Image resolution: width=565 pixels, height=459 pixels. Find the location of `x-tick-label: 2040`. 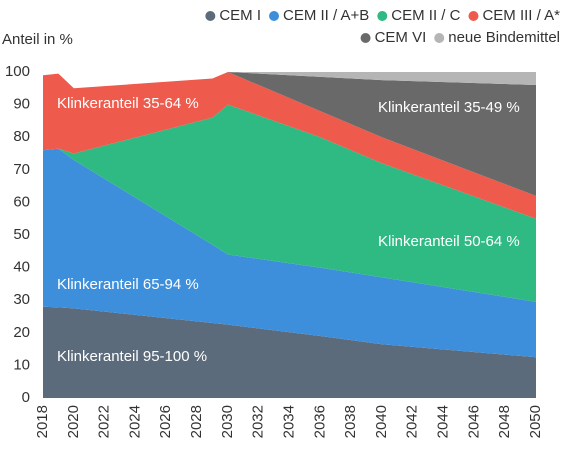

x-tick-label: 2040 is located at coordinates (381, 421).